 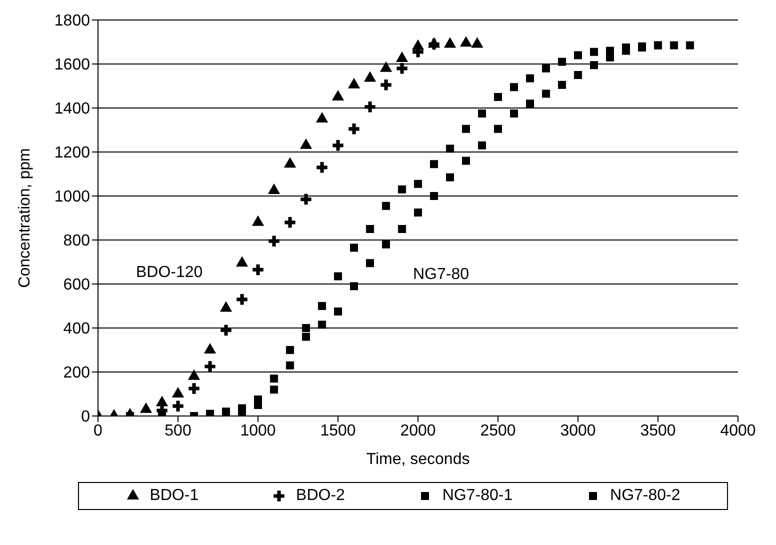 I want to click on x-tick-label: 1000, so click(x=258, y=431).